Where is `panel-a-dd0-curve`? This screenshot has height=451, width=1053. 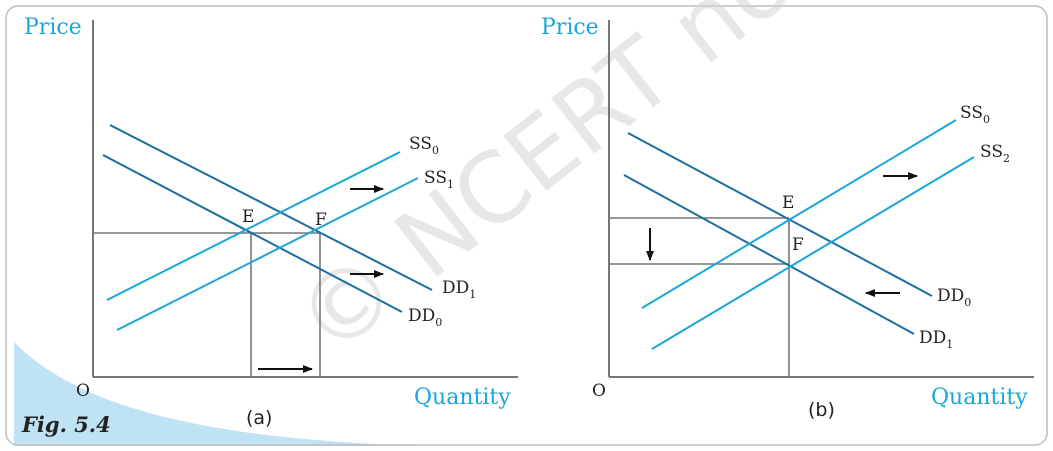 panel-a-dd0-curve is located at coordinates (252, 233).